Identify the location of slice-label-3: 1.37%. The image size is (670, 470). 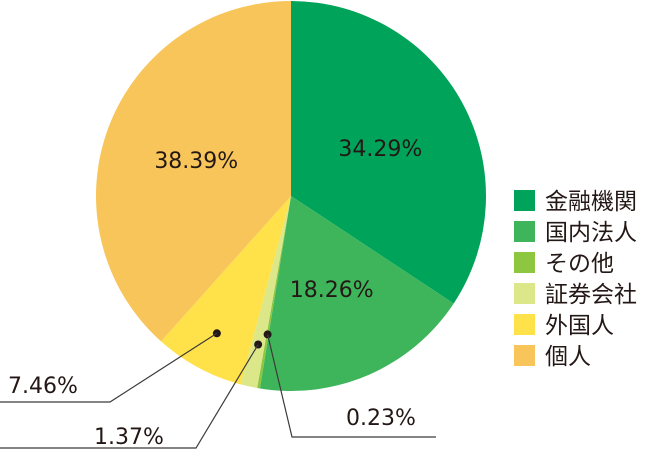
(129, 437).